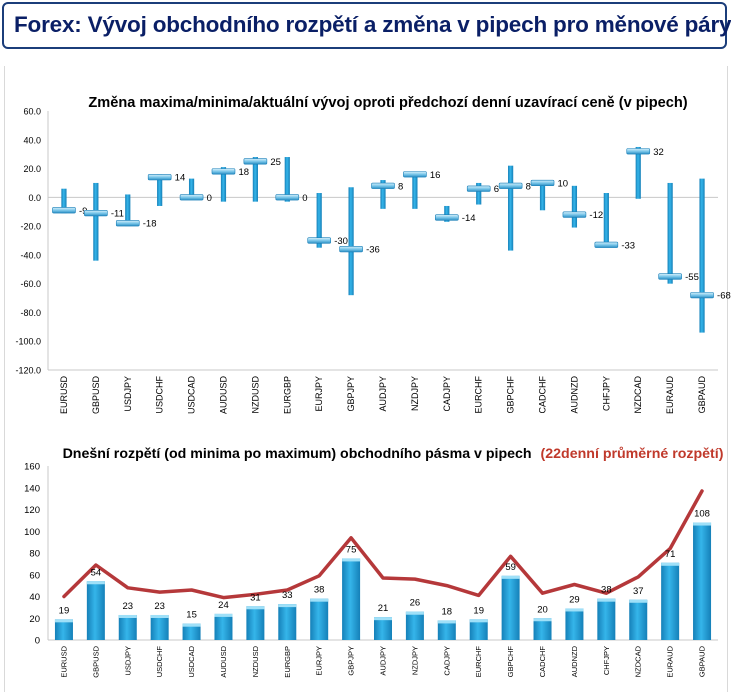 This screenshot has width=731, height=692. Describe the element at coordinates (32, 169) in the screenshot. I see `y-tick-label: 20.0` at that location.